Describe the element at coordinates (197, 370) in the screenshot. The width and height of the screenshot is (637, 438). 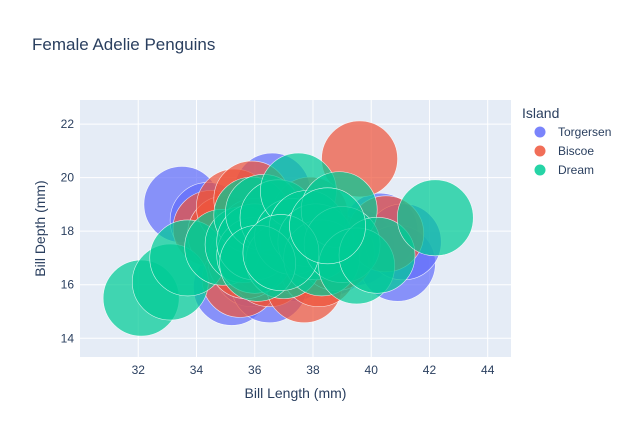
I see `x-tick-label: 34` at that location.